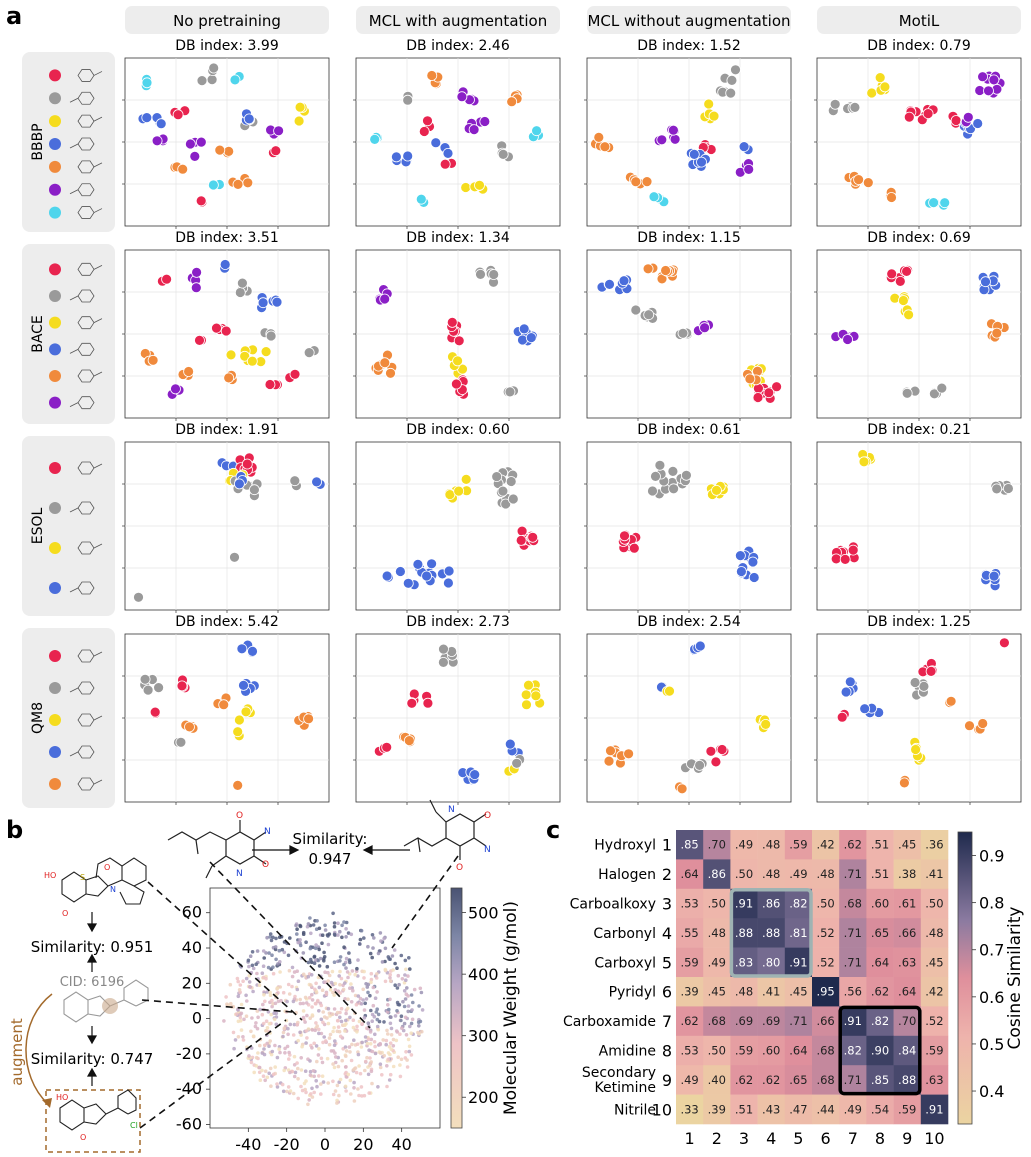  Describe the element at coordinates (226, 622) in the screenshot. I see `db-index-label: DB index: 5.42` at that location.